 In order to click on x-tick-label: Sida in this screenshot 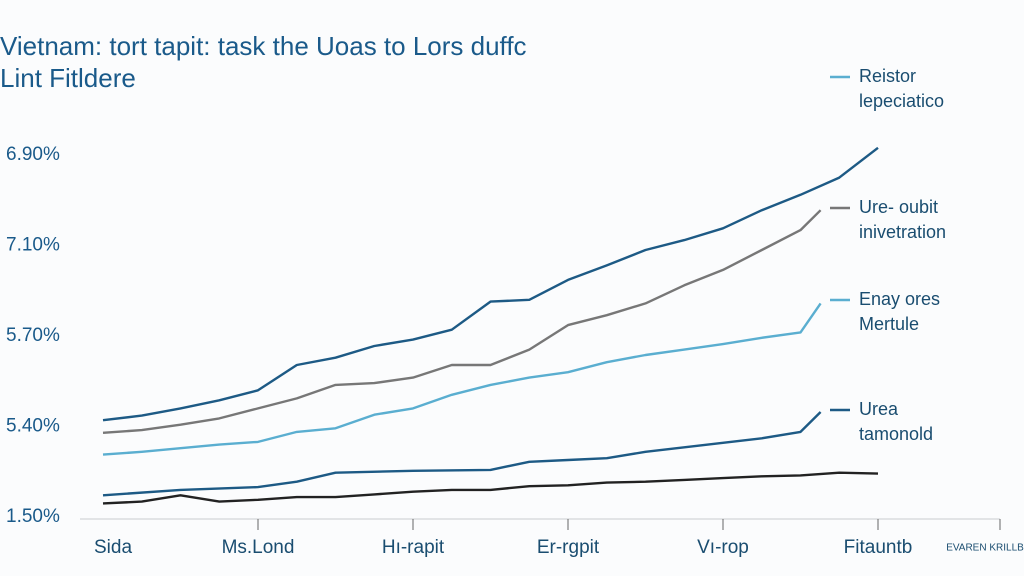, I will do `click(113, 547)`.